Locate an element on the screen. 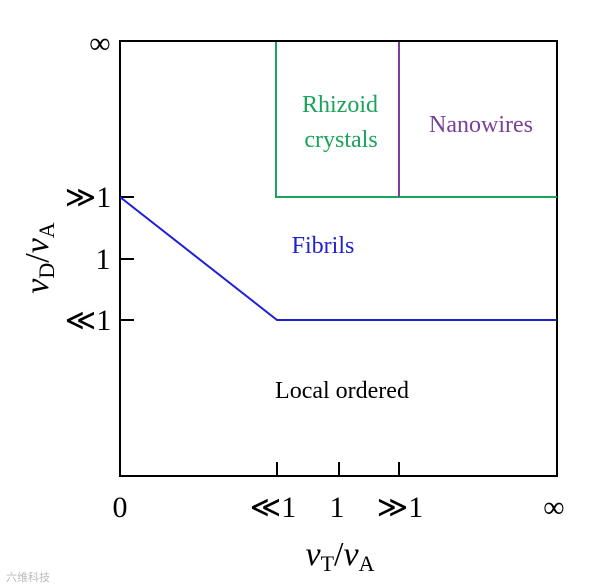  fibrils-label: Fibrils is located at coordinates (323, 246).